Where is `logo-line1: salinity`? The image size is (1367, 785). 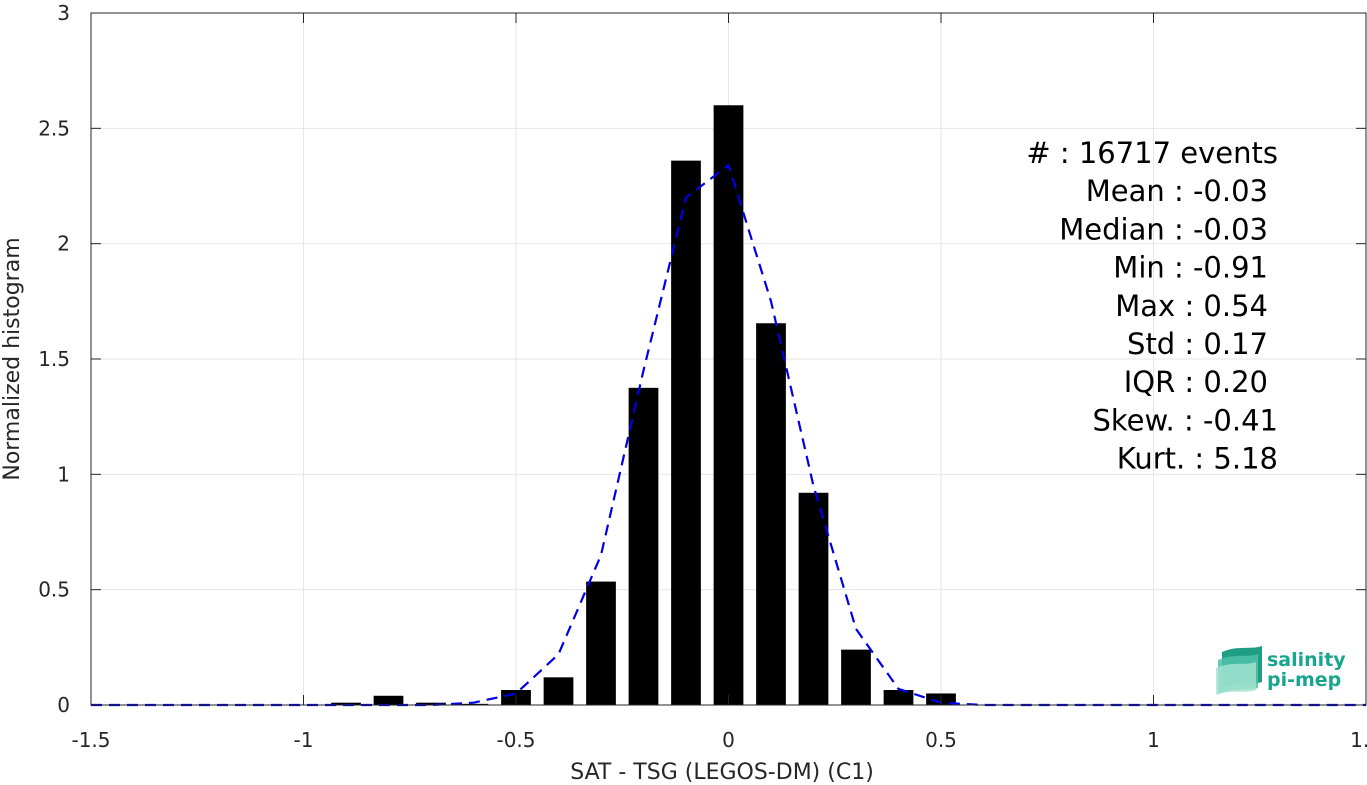
logo-line1: salinity is located at coordinates (1306, 660).